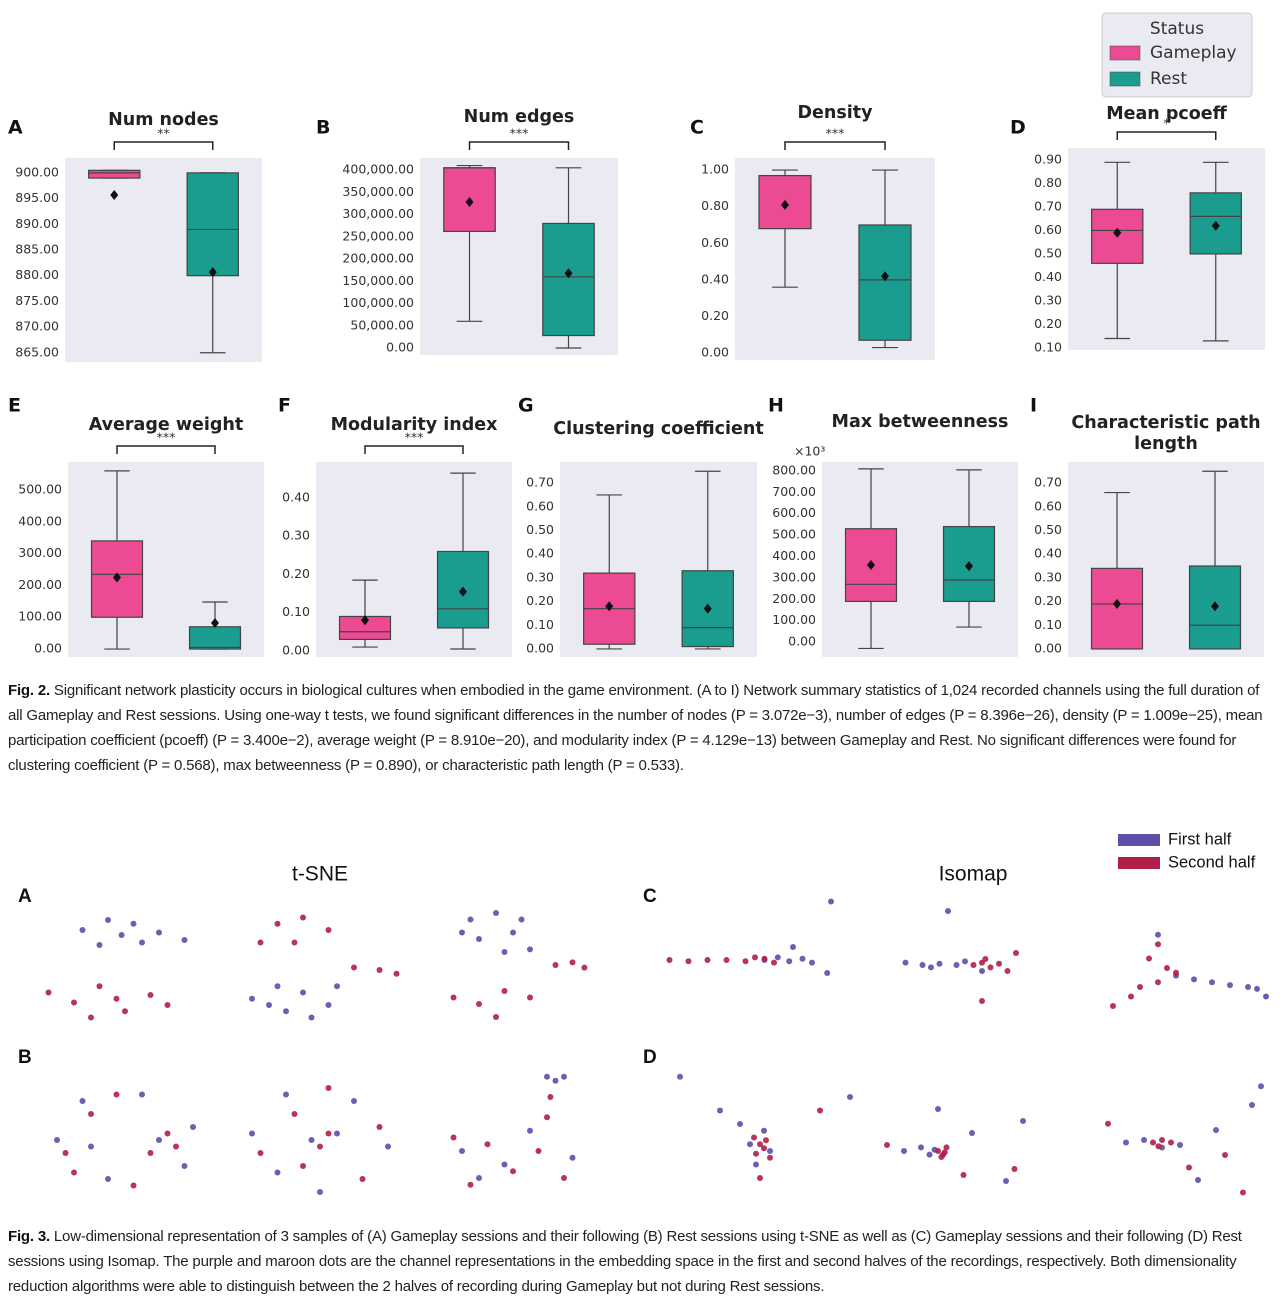 This screenshot has height=1310, width=1284. I want to click on mean-marker, so click(568, 273).